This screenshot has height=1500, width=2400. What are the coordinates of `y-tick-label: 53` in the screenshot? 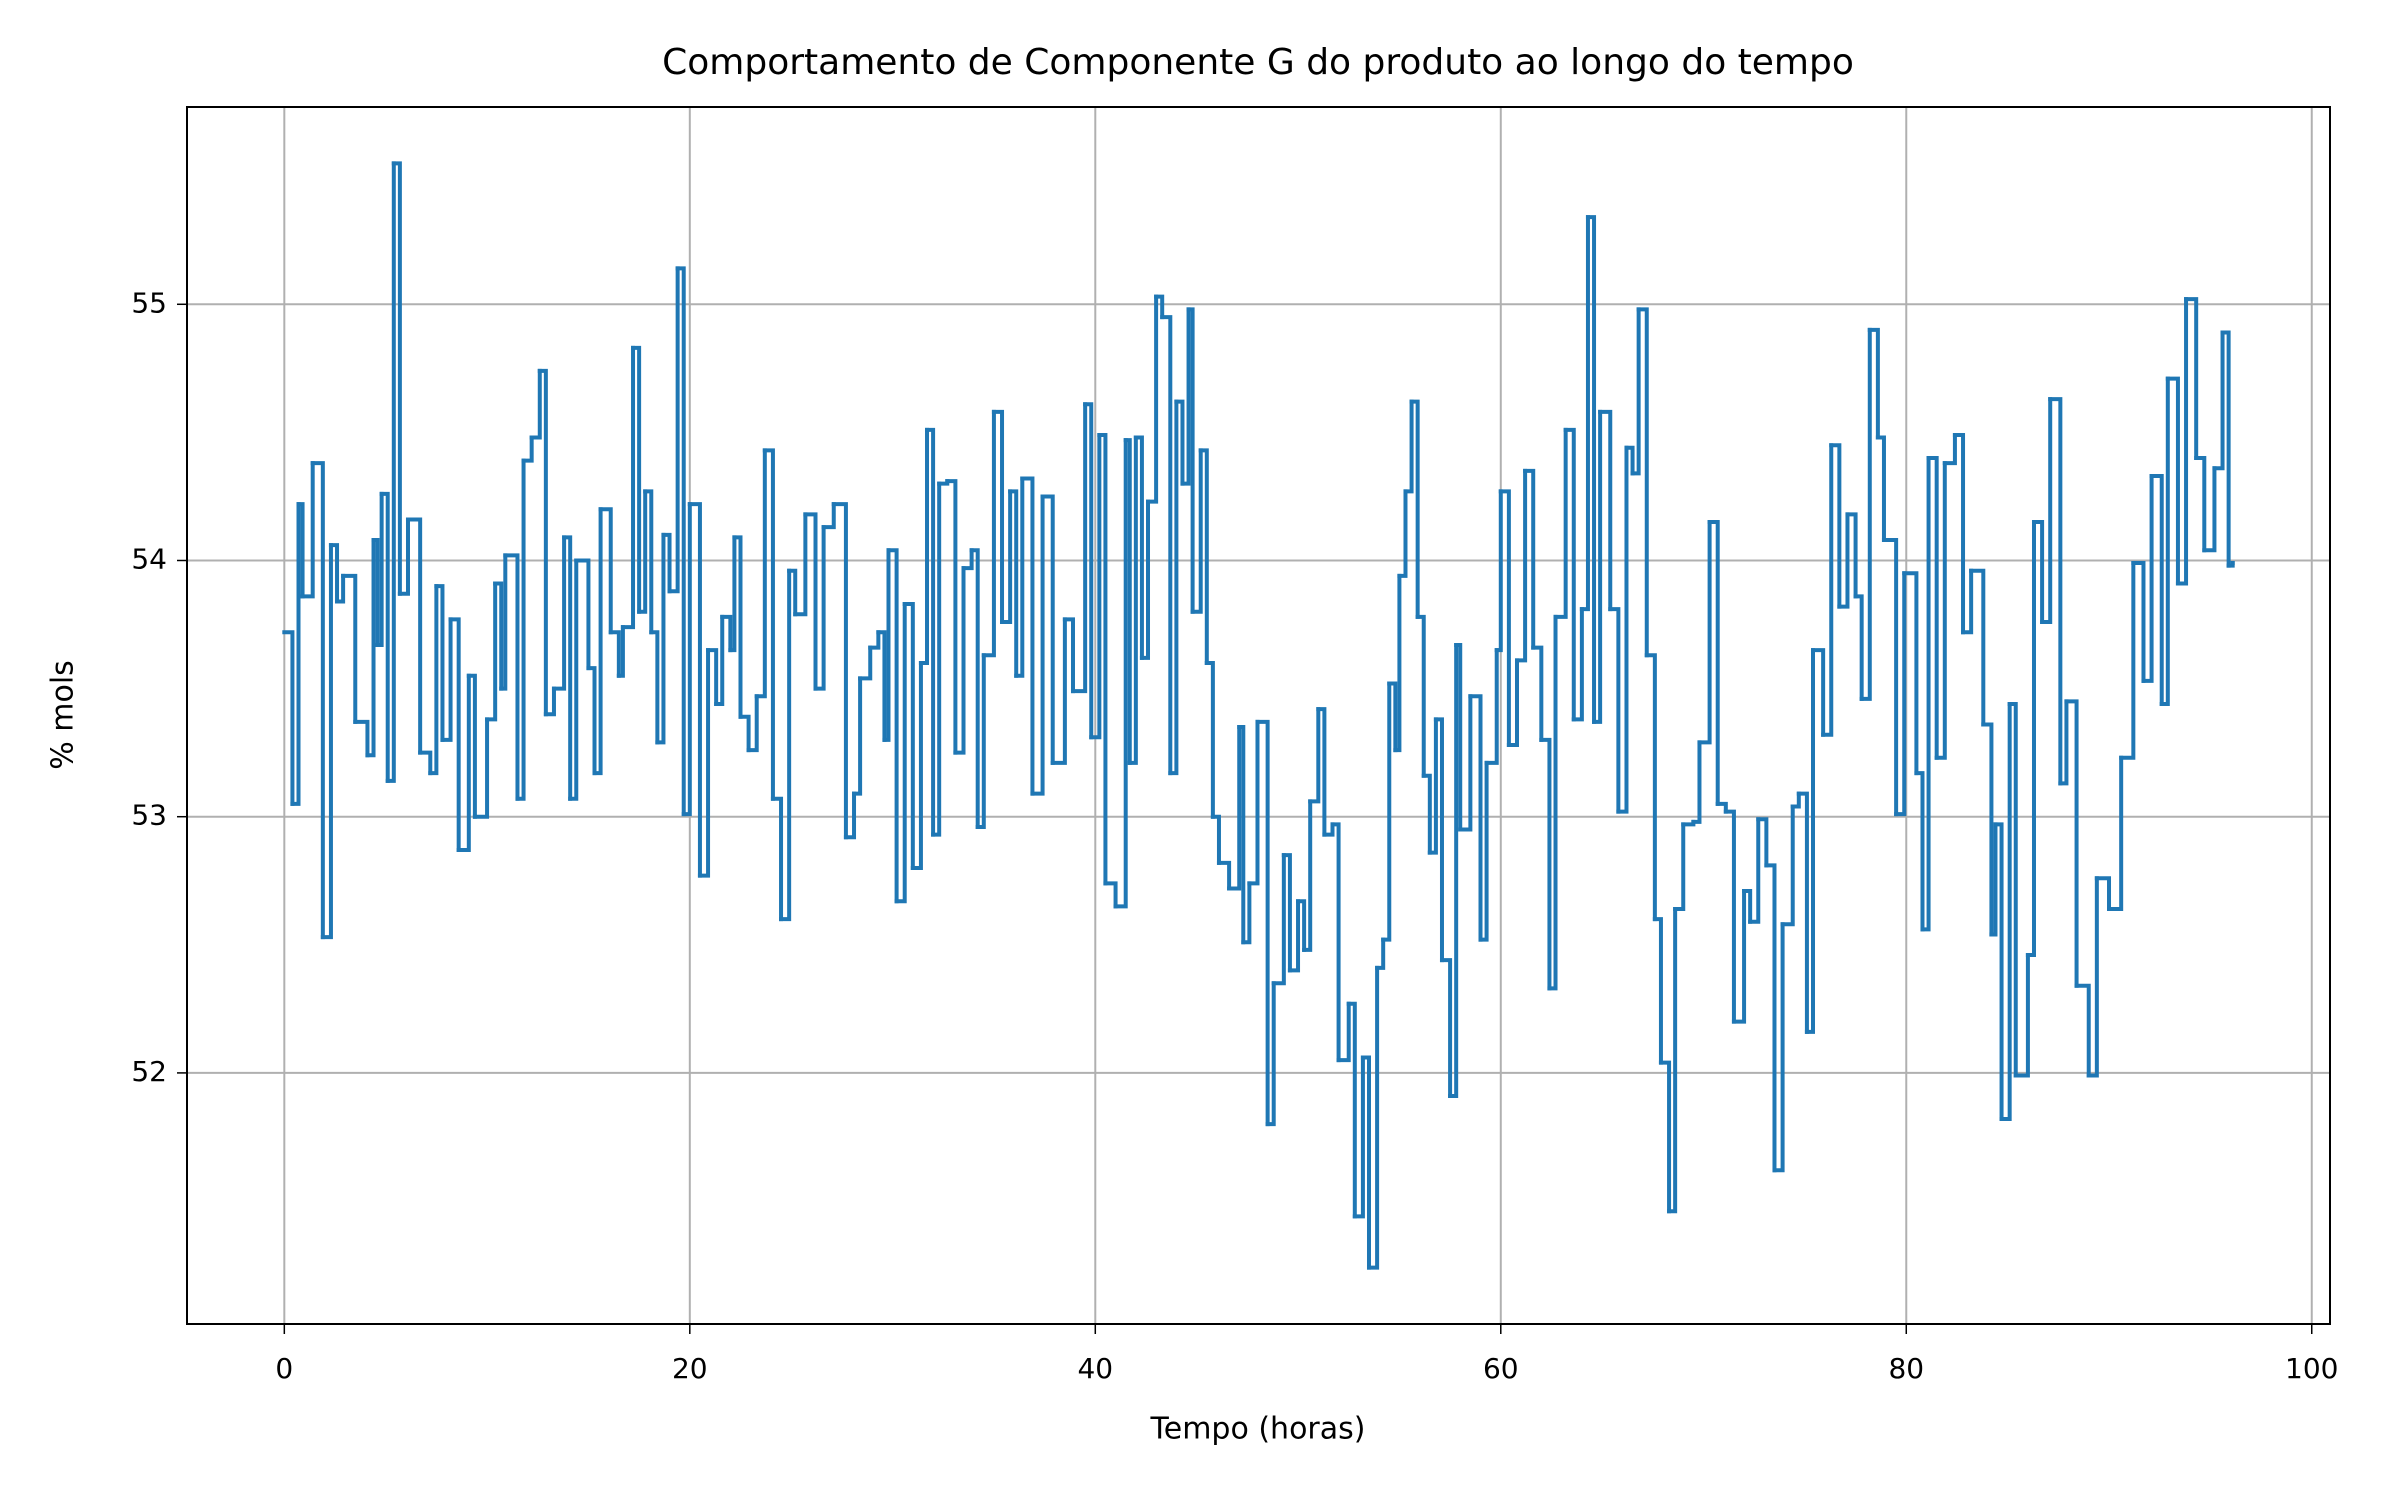 It's located at (149, 815).